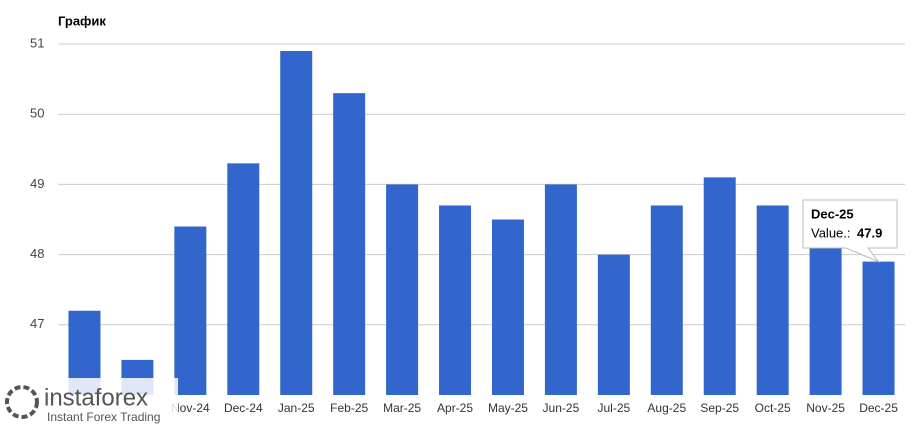 This screenshot has height=426, width=924. Describe the element at coordinates (614, 408) in the screenshot. I see `x-tick-label: Jul-25` at that location.